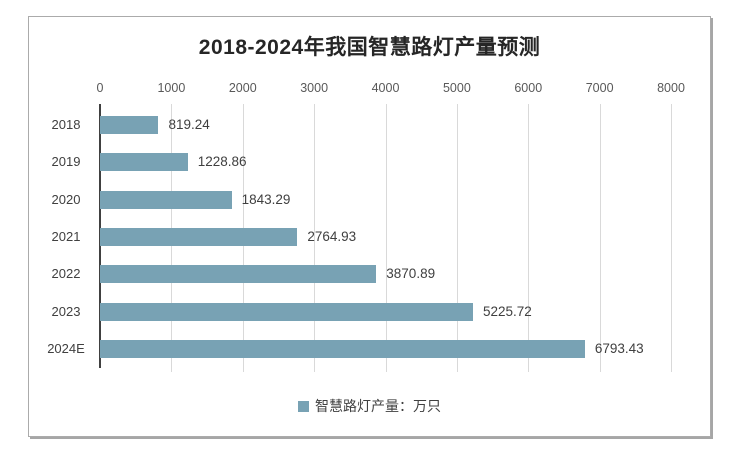 The image size is (740, 464). Describe the element at coordinates (66, 124) in the screenshot. I see `category-label: 2018` at that location.